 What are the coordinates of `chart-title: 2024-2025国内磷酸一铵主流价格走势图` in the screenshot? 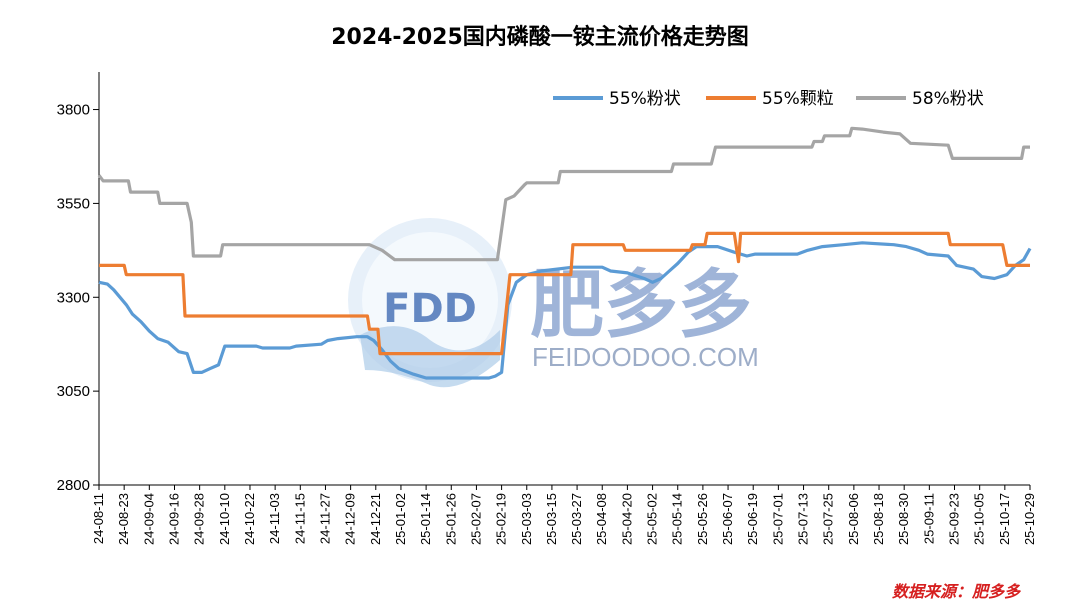 It's located at (540, 37).